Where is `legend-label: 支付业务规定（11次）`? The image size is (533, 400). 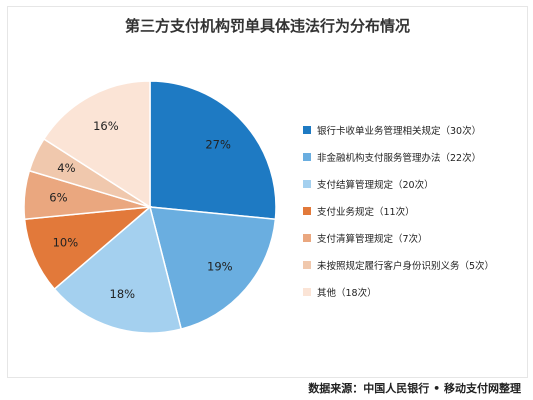
legend-label: 支付业务规定（11次） is located at coordinates (366, 212).